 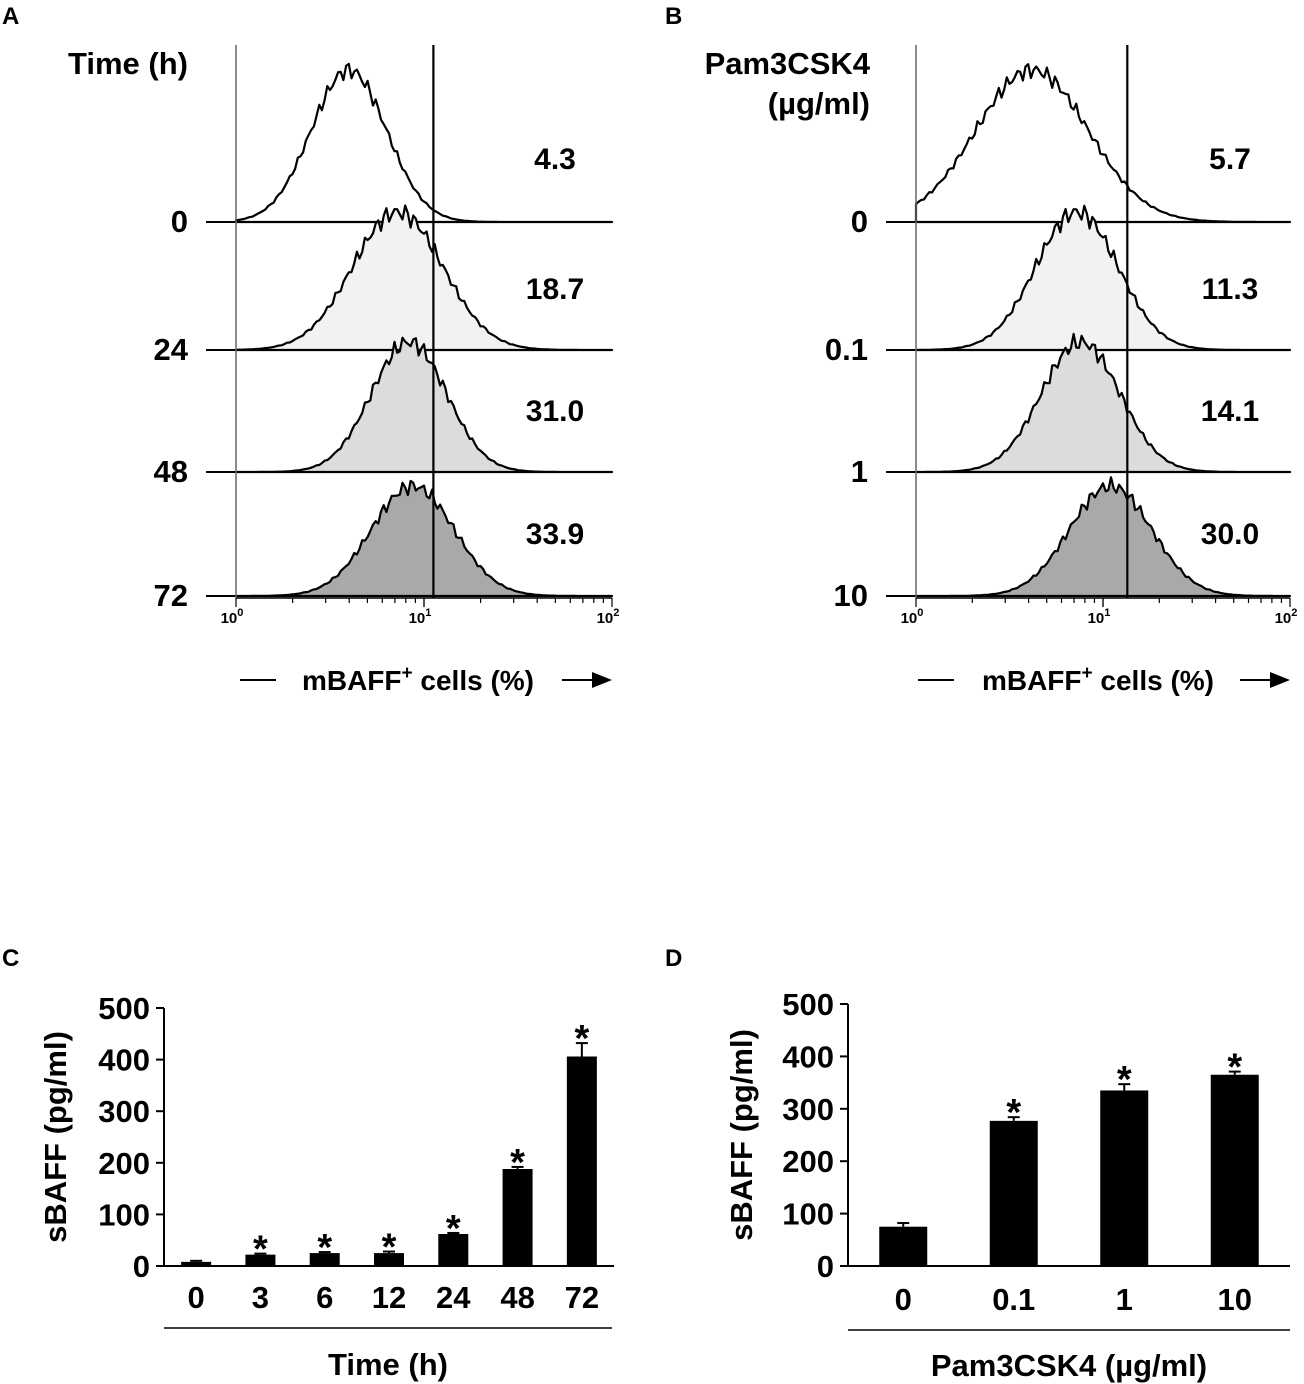 What do you see at coordinates (1013, 1299) in the screenshot?
I see `category-label: 0.1` at bounding box center [1013, 1299].